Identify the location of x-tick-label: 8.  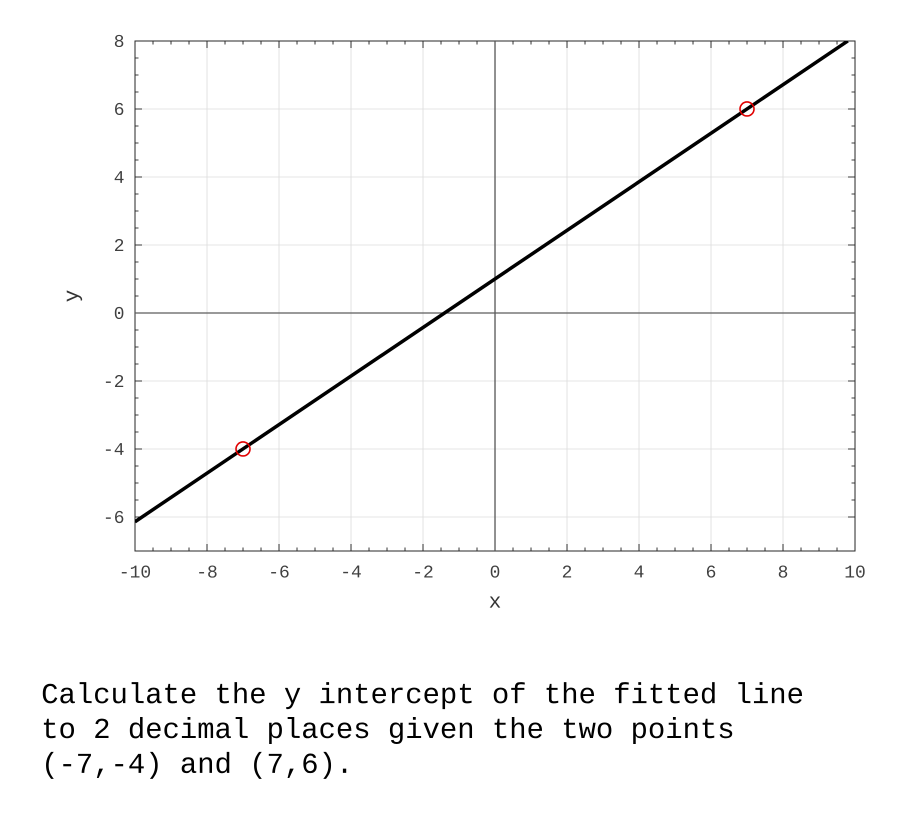
(783, 572).